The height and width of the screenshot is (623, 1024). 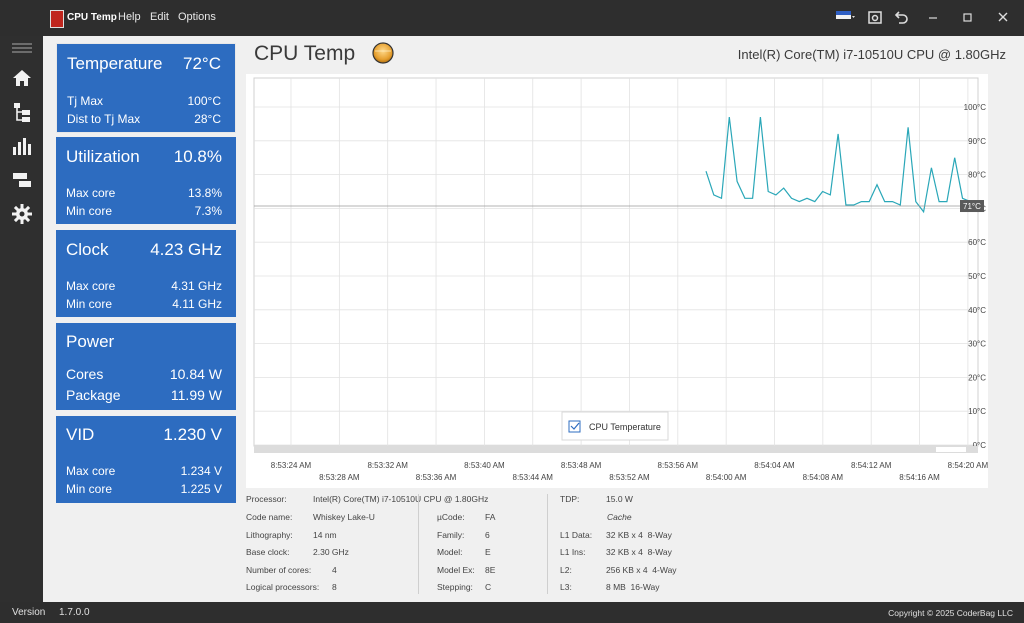 I want to click on card-row: Max core 1.234 V, so click(x=144, y=471).